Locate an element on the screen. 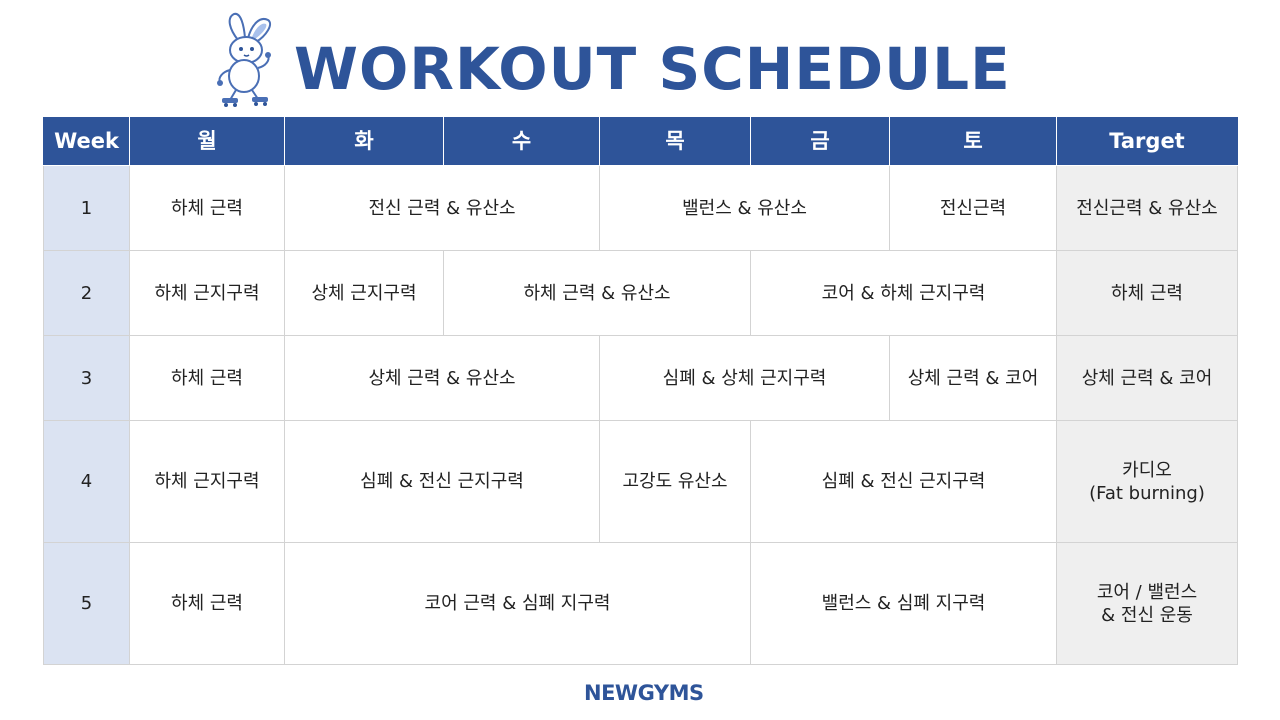 The height and width of the screenshot is (720, 1280). schedule-cell: 밸런스 & 심폐 지구력 is located at coordinates (903, 603).